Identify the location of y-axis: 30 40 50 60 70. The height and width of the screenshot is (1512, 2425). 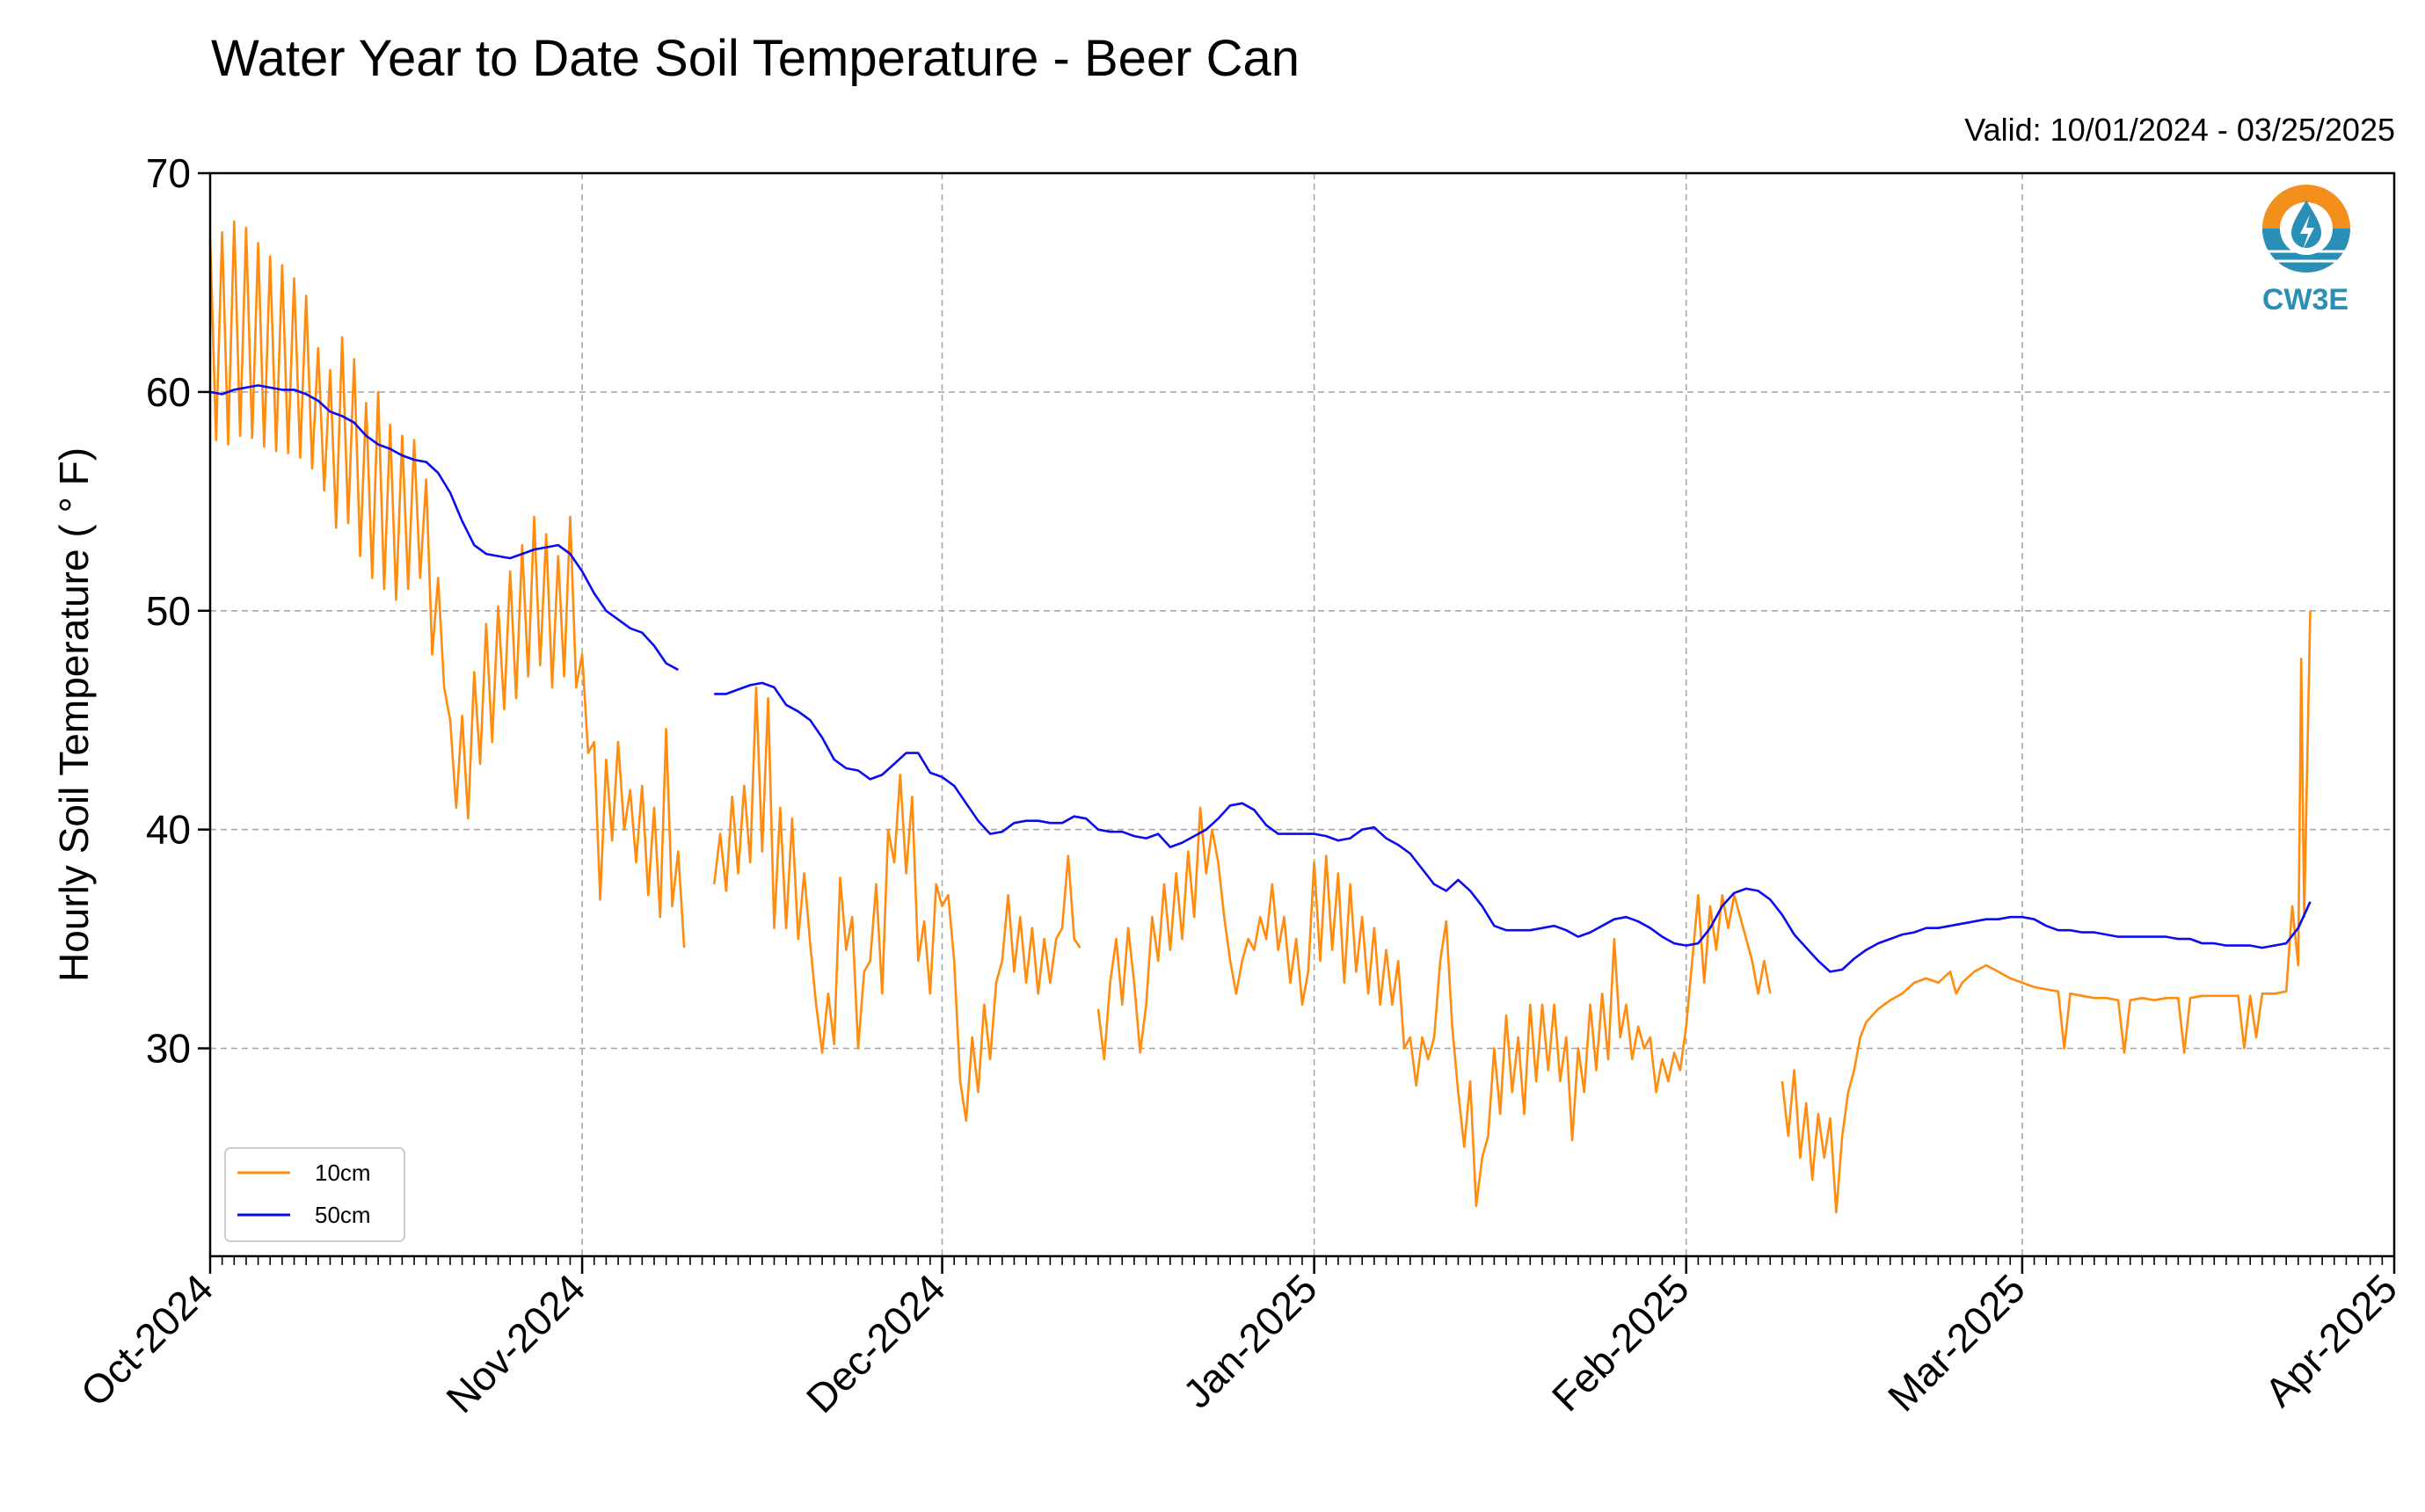
(178, 611).